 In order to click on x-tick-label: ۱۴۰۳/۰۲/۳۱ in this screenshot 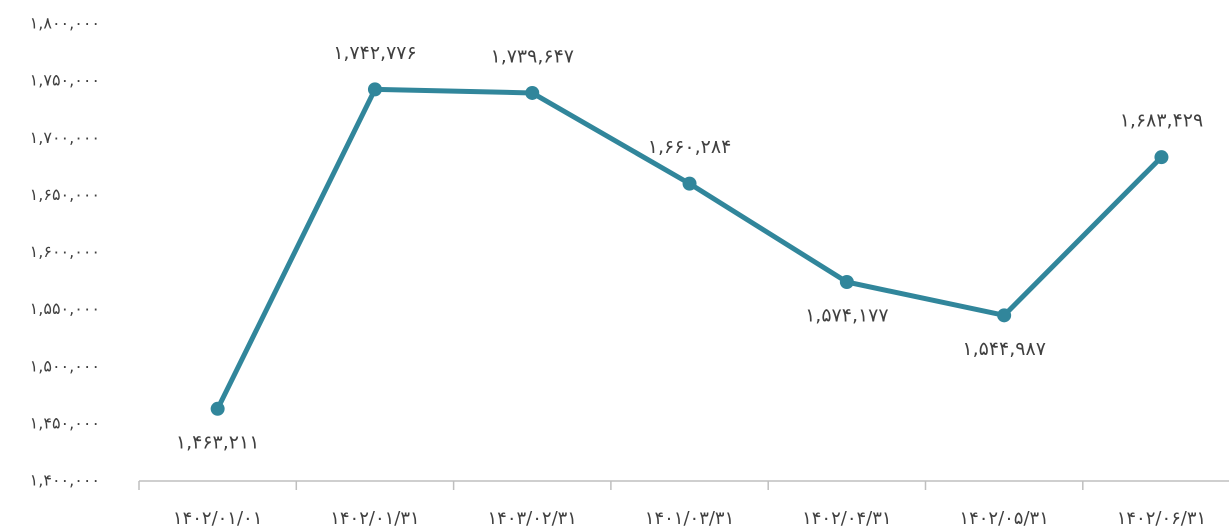, I will do `click(532, 518)`.